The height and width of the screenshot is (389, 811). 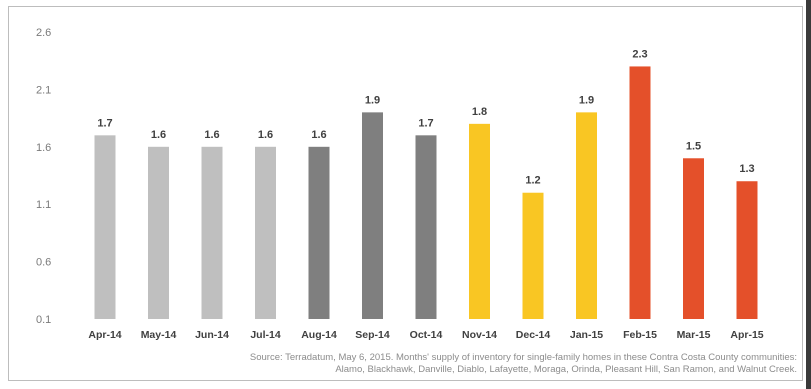 I want to click on x-tick-label: Jan-15, so click(x=586, y=335).